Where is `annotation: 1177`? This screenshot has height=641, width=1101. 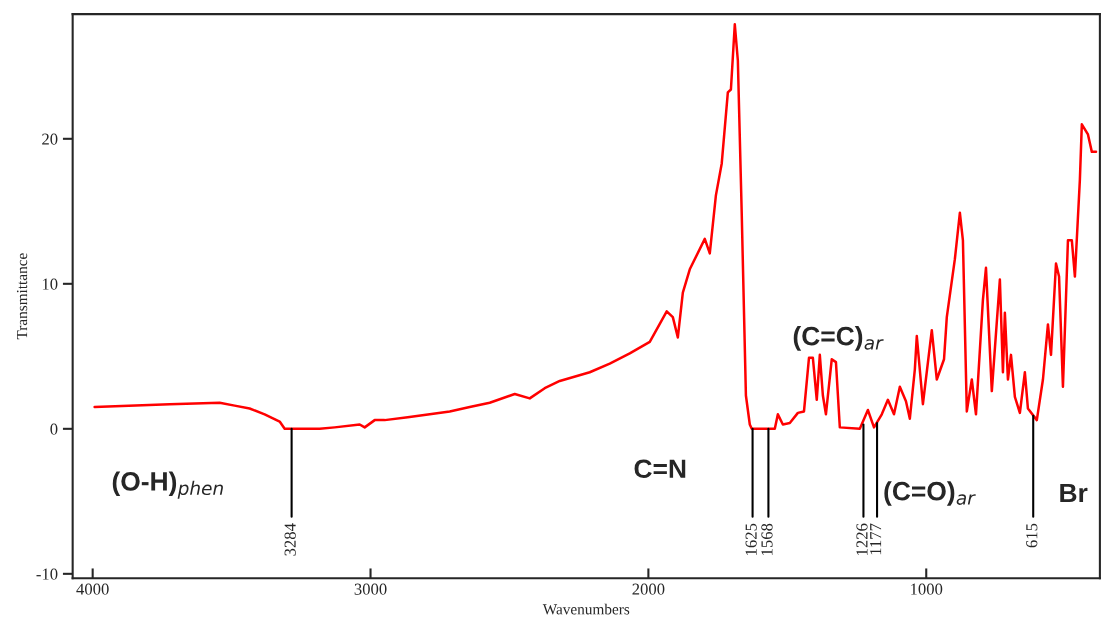 annotation: 1177 is located at coordinates (876, 539).